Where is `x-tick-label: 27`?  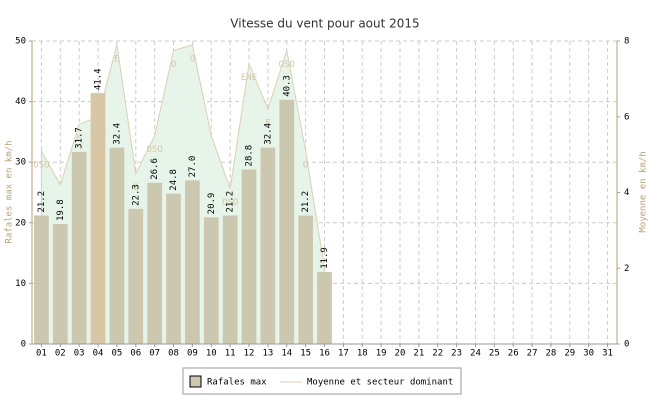 x-tick-label: 27 is located at coordinates (532, 354).